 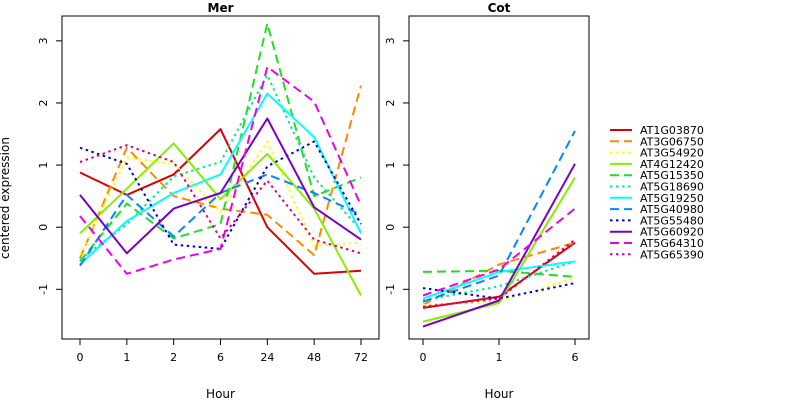 I want to click on y-axis-label: centered expression, so click(x=6, y=198).